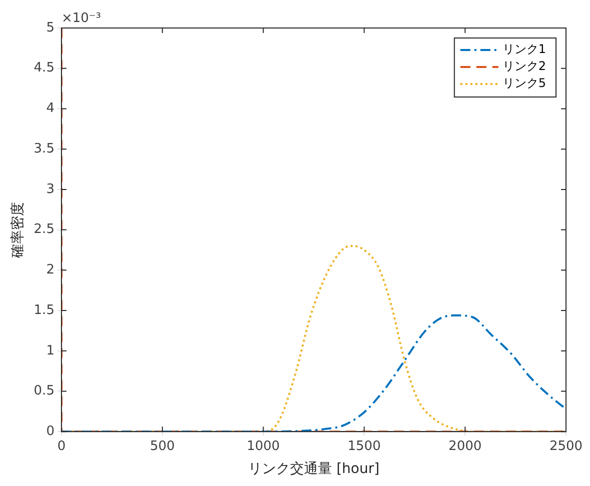 This screenshot has height=486, width=590. I want to click on y-tick-label: 4.5, so click(44, 68).